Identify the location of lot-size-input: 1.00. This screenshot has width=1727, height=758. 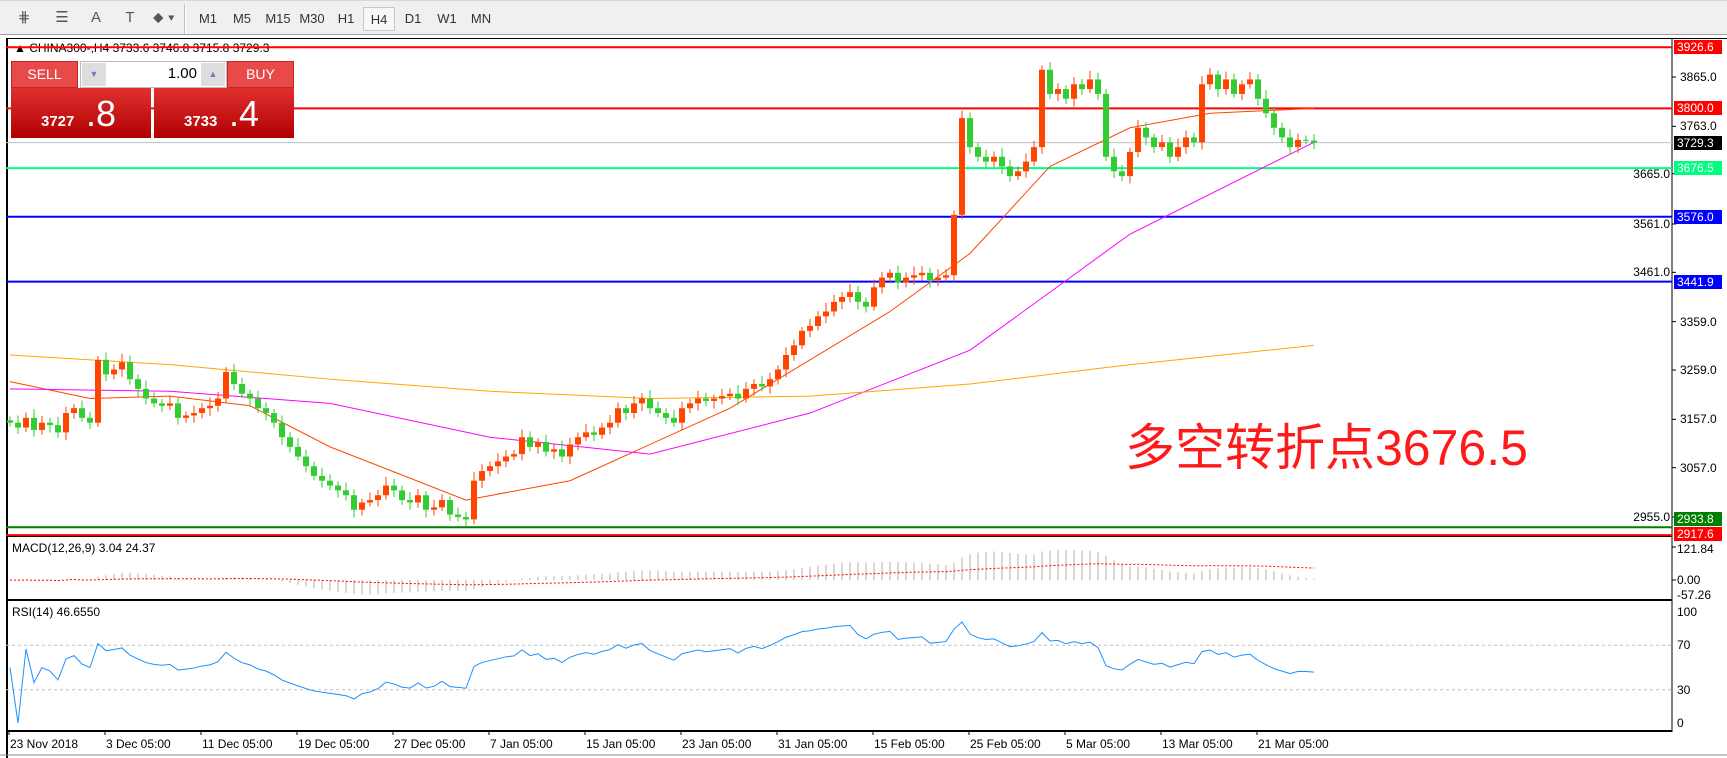
(182, 73).